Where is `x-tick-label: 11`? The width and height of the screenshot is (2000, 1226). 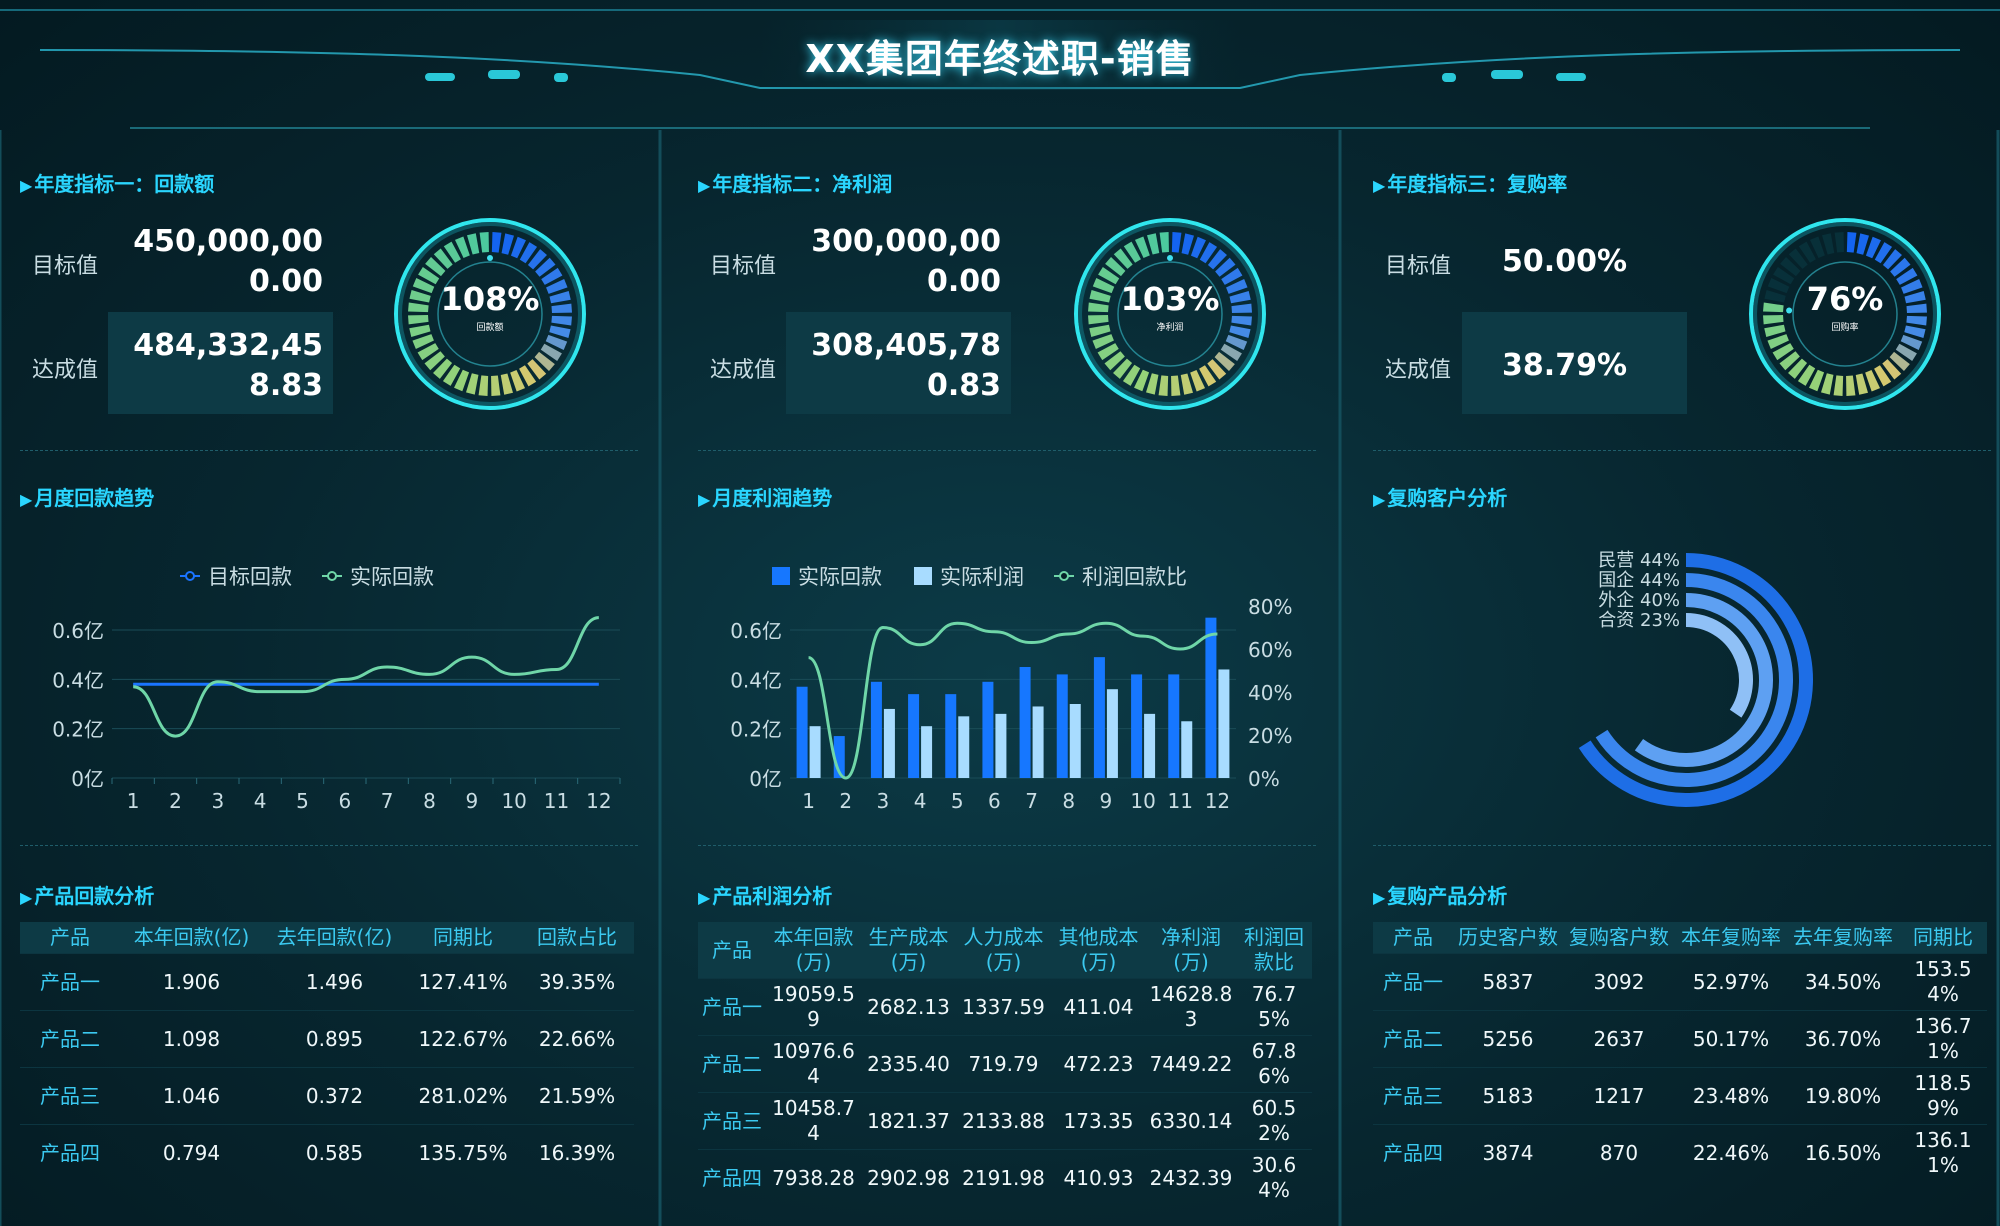
x-tick-label: 11 is located at coordinates (1180, 801).